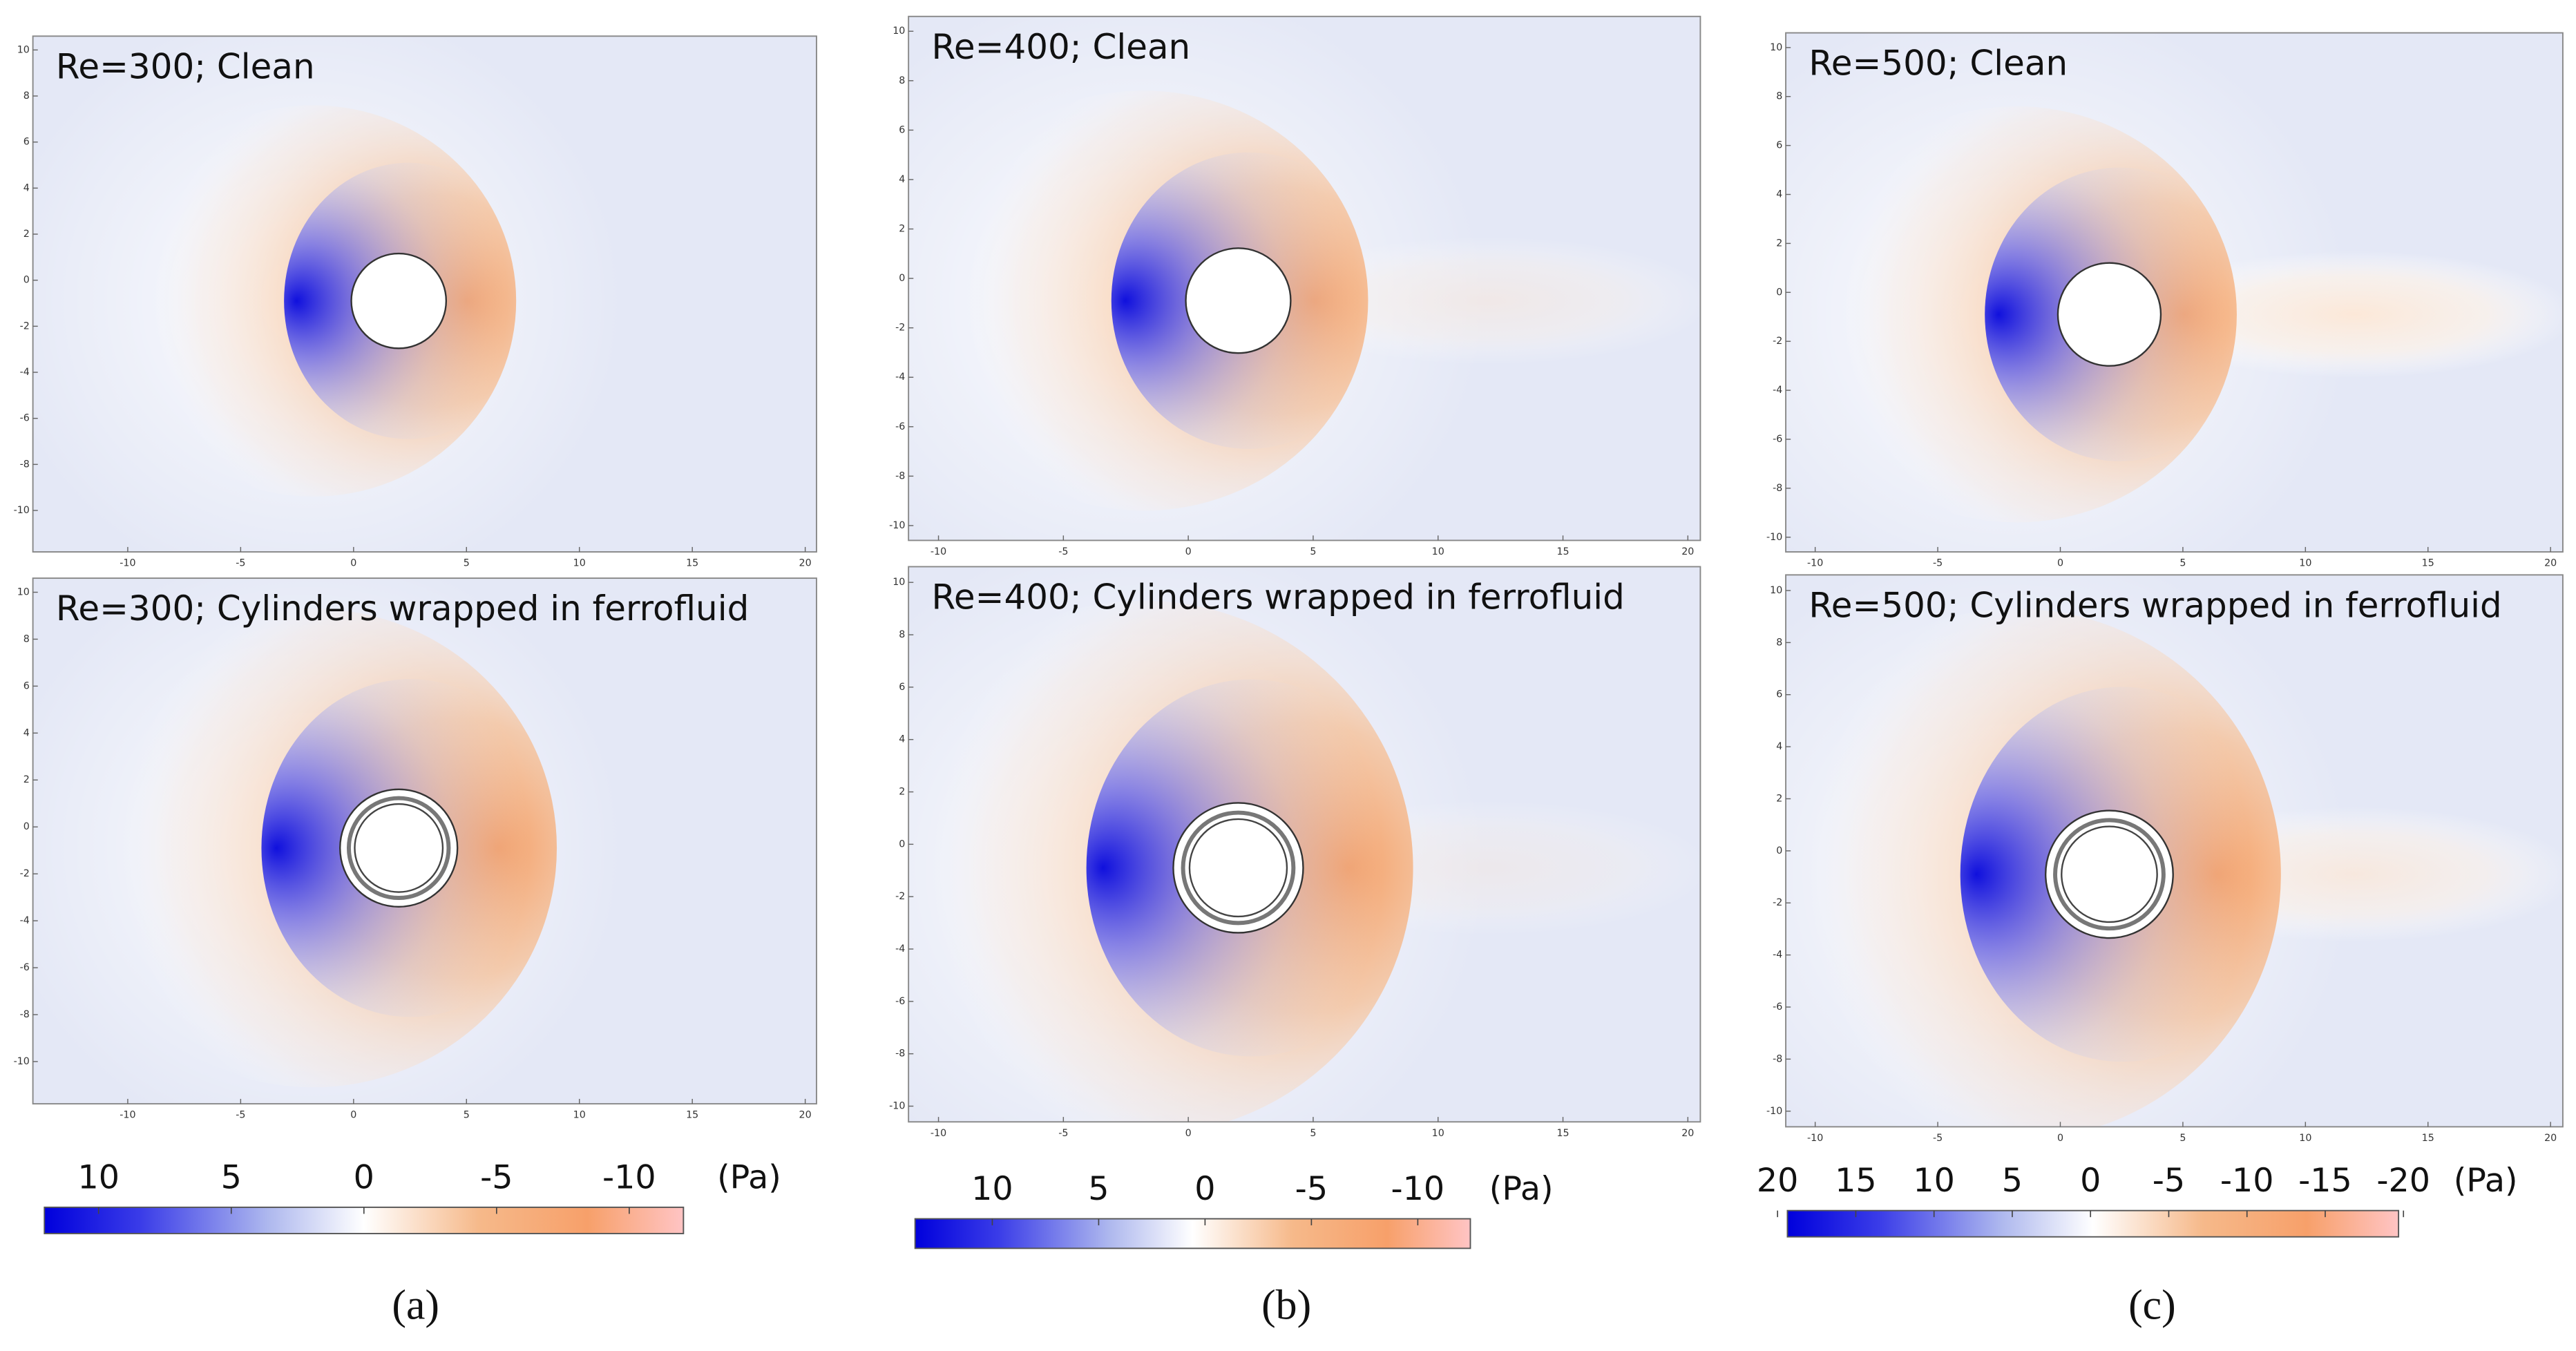  I want to click on subfigure-caption: (a), so click(416, 1305).